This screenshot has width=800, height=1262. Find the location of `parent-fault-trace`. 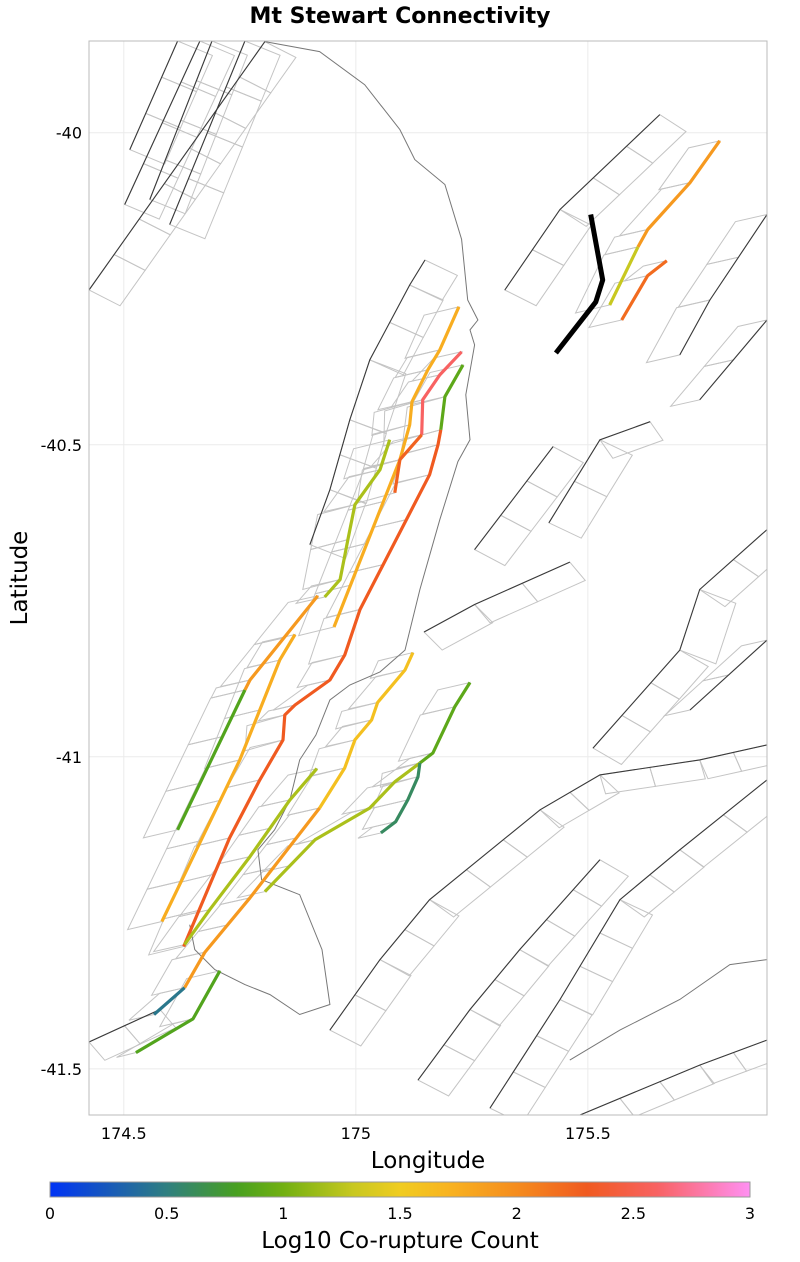

parent-fault-trace is located at coordinates (579, 284).